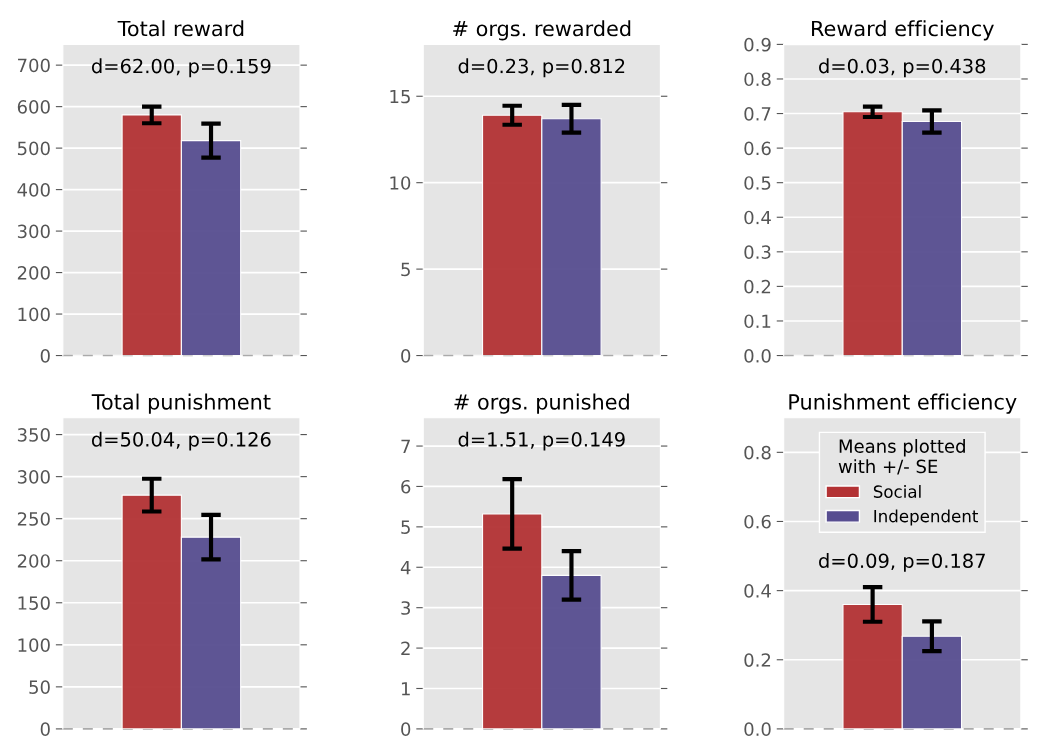 This screenshot has width=1047, height=740. Describe the element at coordinates (542, 30) in the screenshot. I see `chart-title: # orgs. rewarded` at that location.